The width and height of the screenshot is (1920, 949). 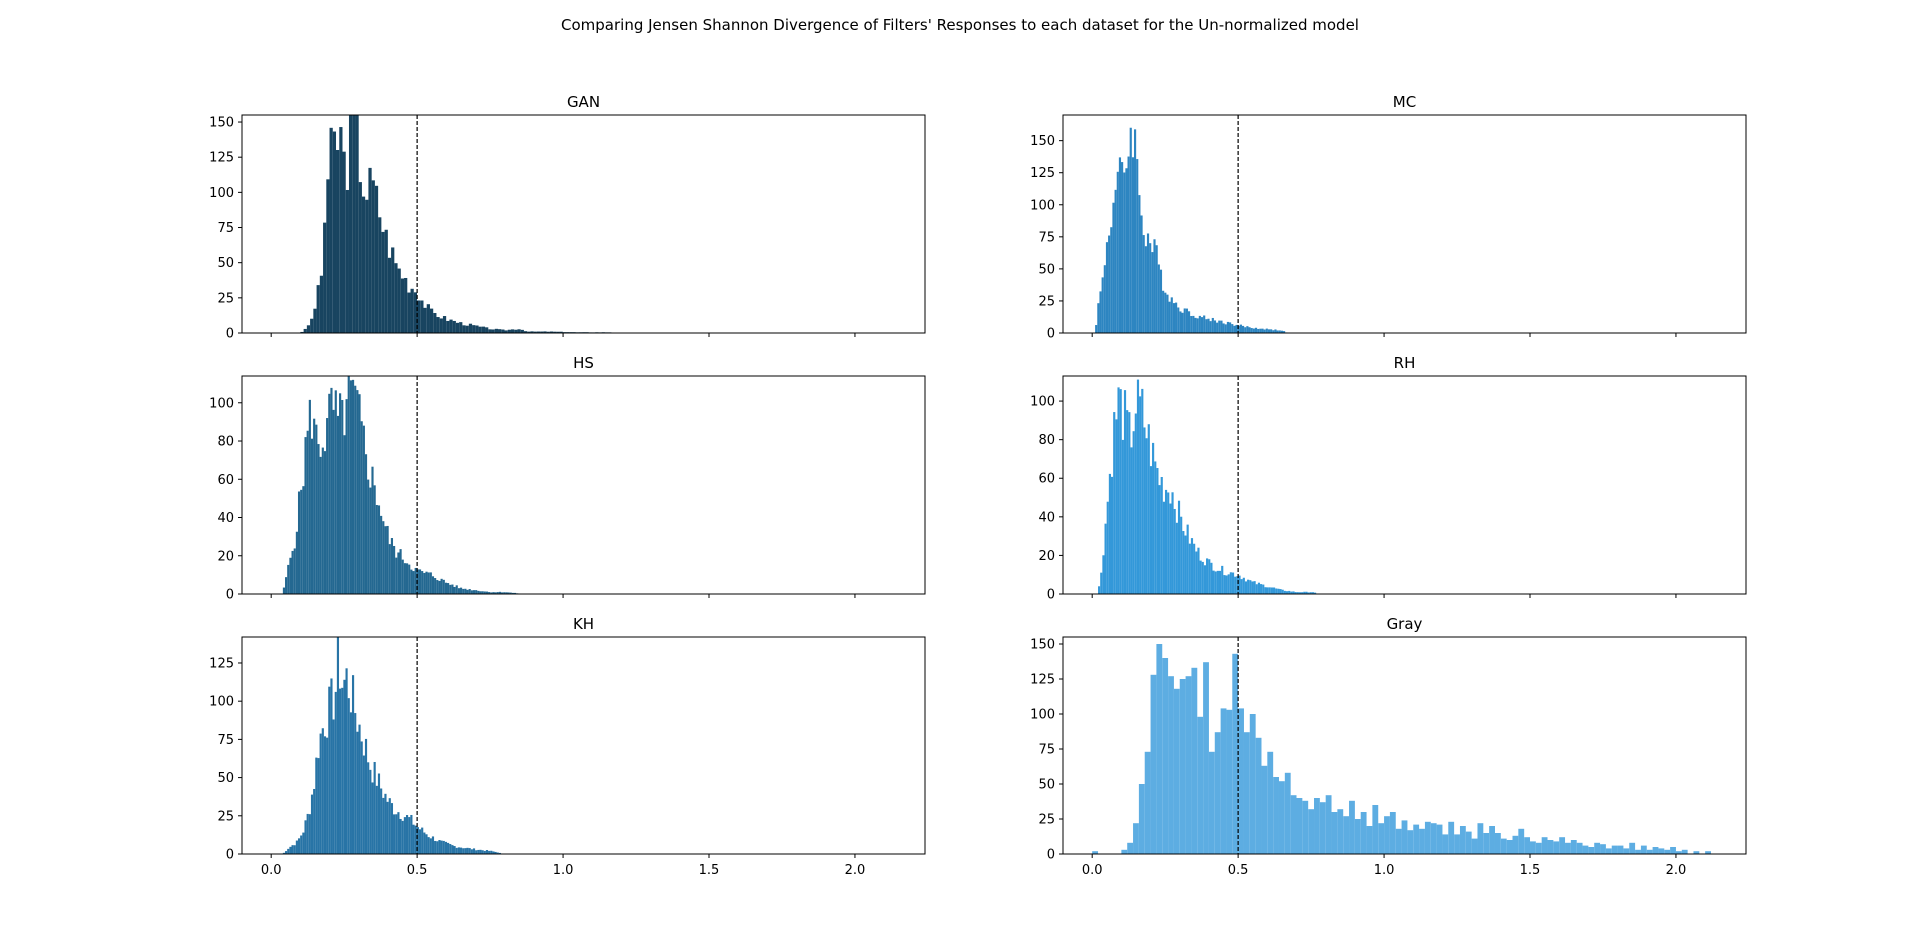 I want to click on histogram-bars-gan, so click(x=456, y=224).